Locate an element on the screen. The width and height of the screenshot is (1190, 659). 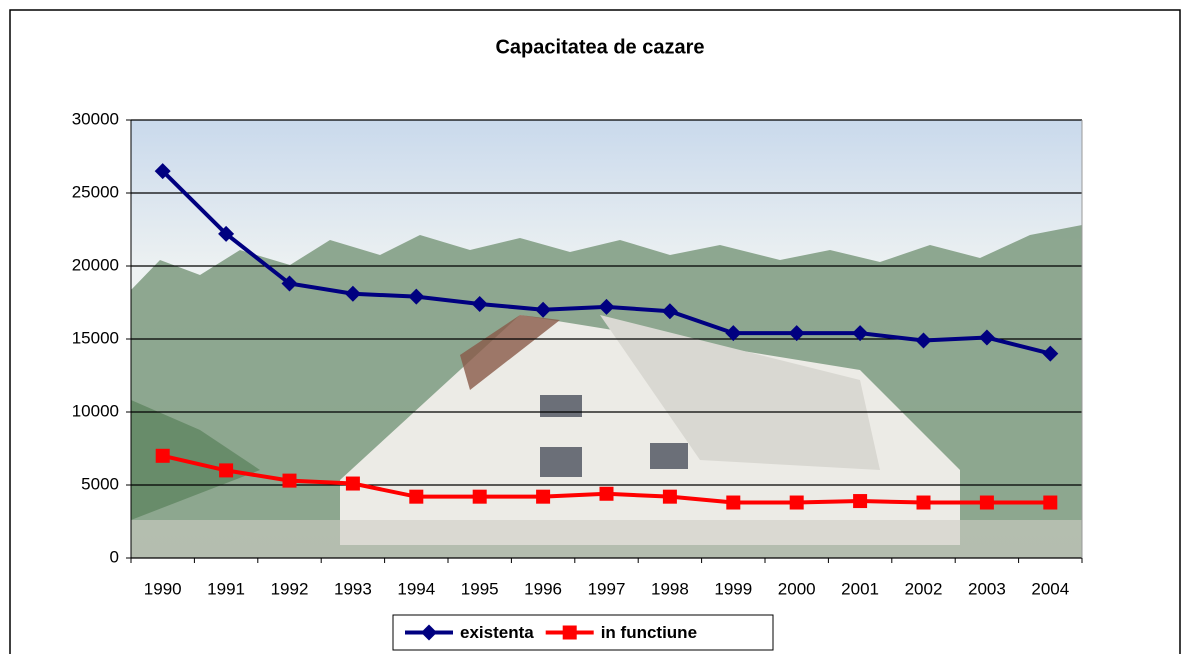
x-tick-label: 1991 is located at coordinates (226, 588).